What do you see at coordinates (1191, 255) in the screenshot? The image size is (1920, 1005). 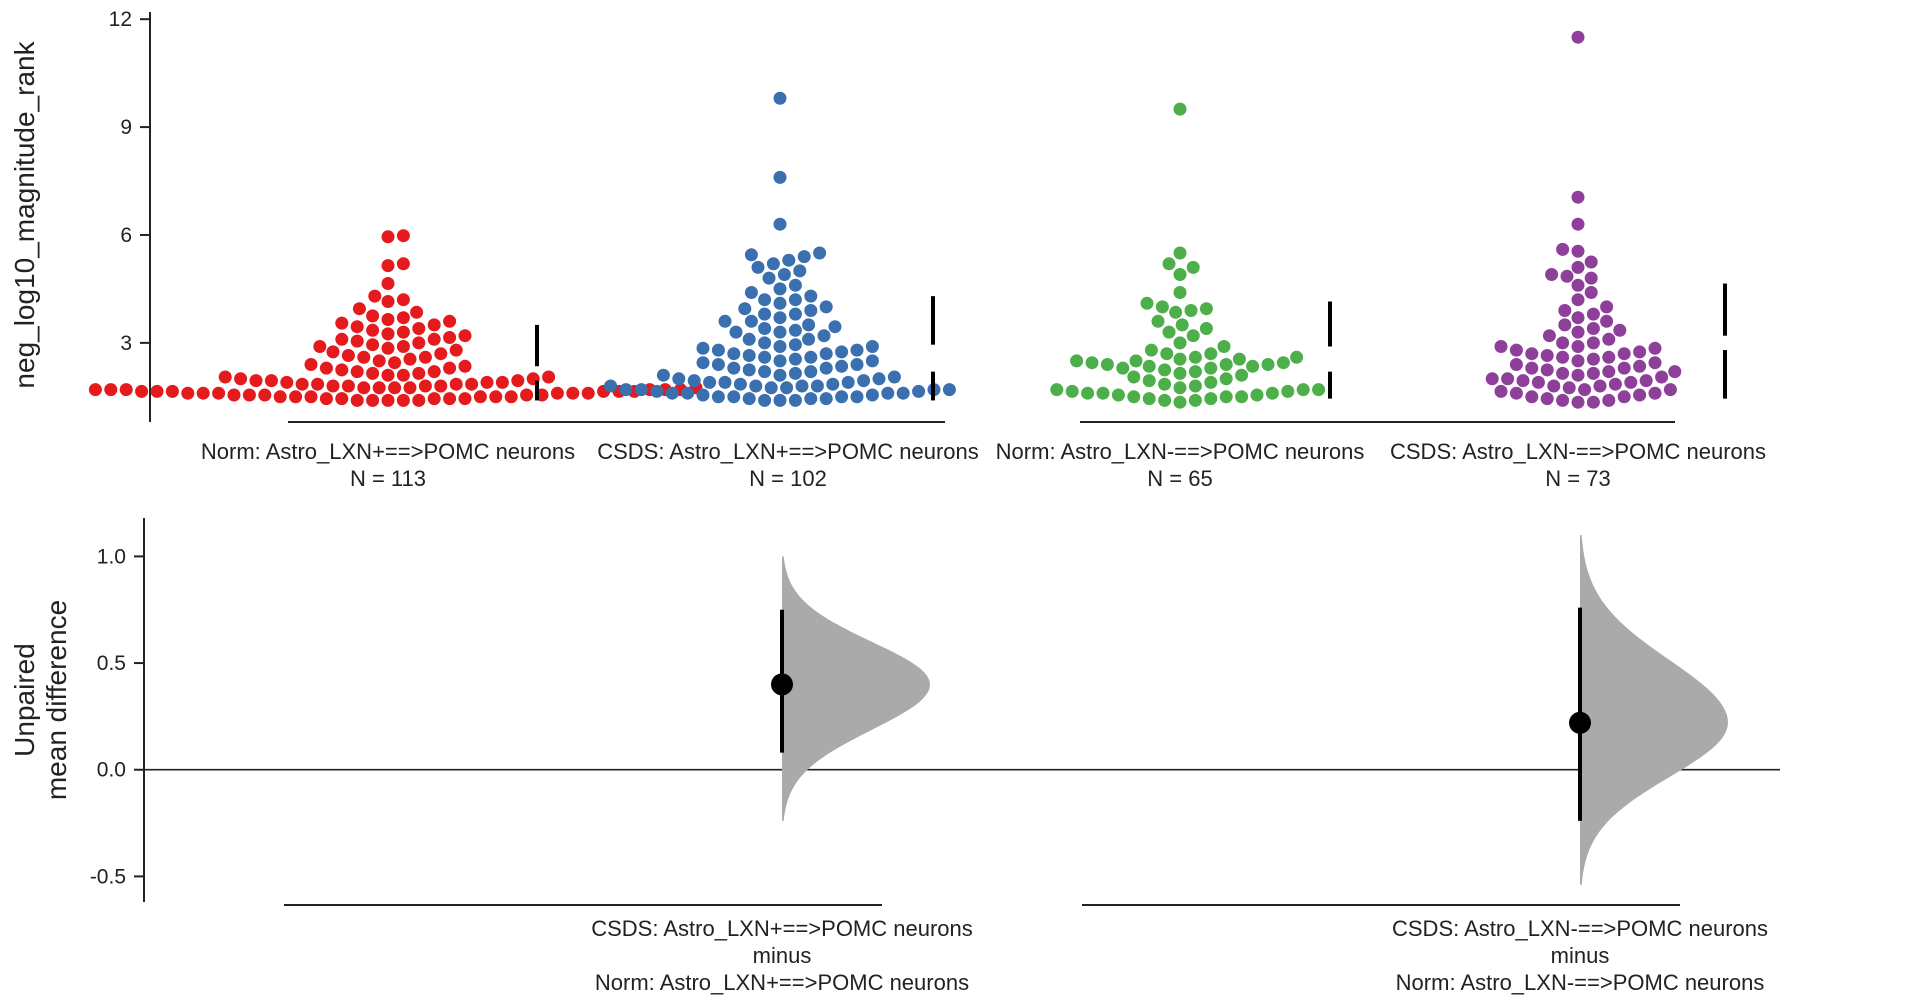 I see `swarm-group` at bounding box center [1191, 255].